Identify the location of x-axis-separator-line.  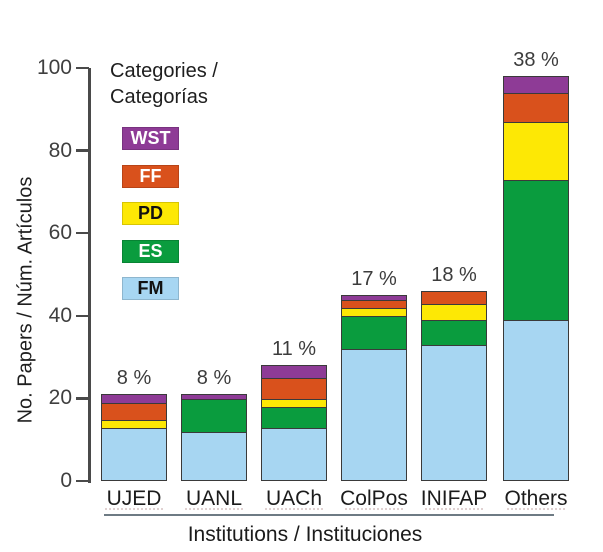
(329, 515).